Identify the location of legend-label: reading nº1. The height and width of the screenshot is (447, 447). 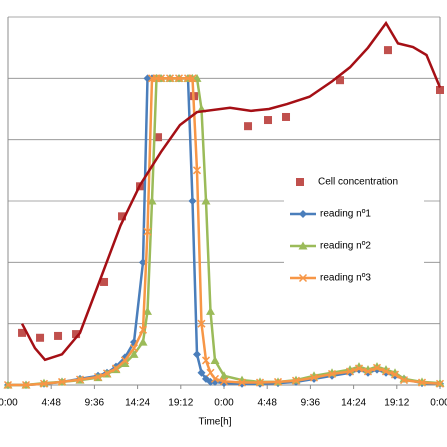
(345, 214).